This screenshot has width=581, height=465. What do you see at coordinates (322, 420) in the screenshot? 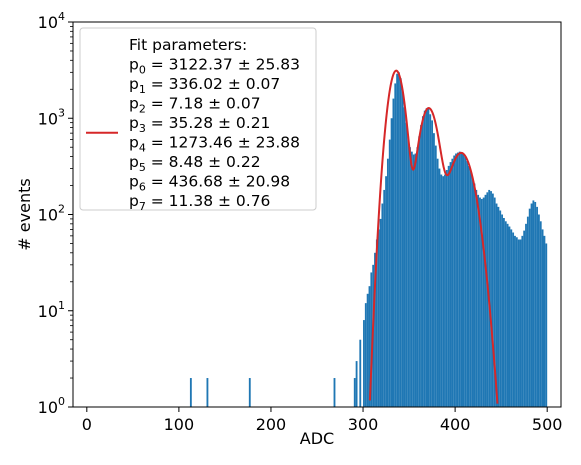
I see `x-axis-ticks: 0 100 200 300 400 500` at bounding box center [322, 420].